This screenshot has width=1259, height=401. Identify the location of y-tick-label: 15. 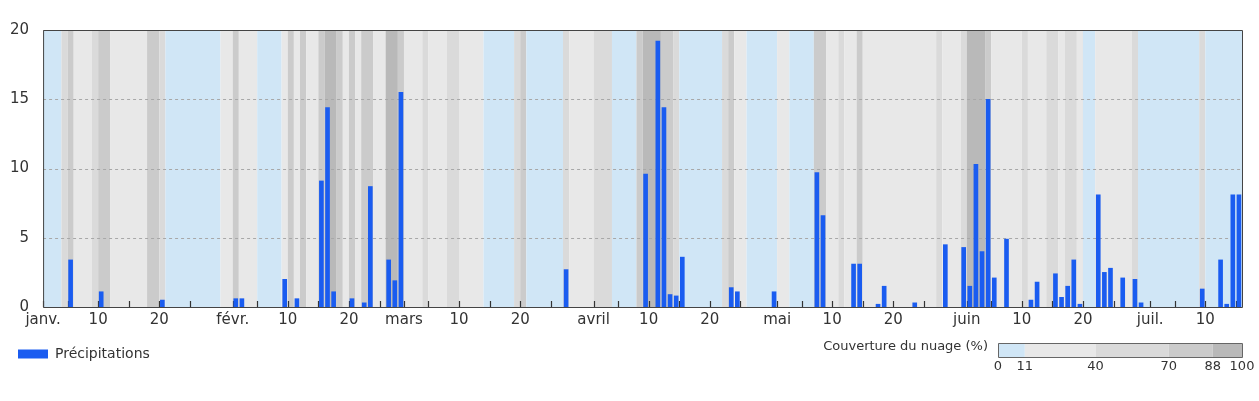
(19, 98).